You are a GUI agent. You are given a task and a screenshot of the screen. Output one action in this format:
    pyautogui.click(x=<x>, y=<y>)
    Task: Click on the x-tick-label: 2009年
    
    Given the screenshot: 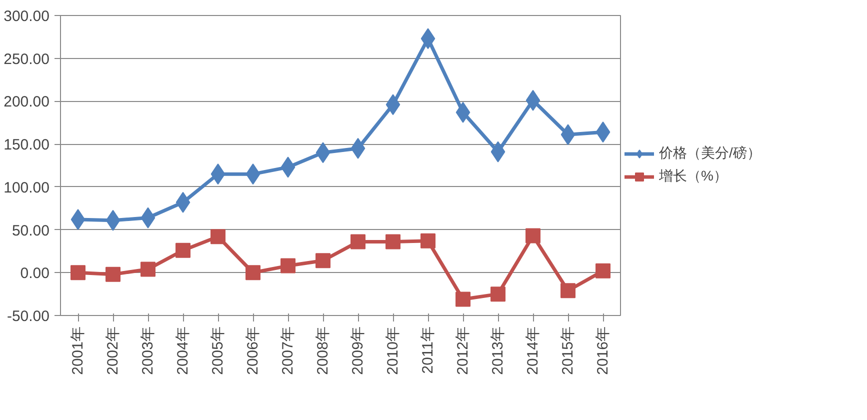 What is the action you would take?
    pyautogui.click(x=358, y=350)
    